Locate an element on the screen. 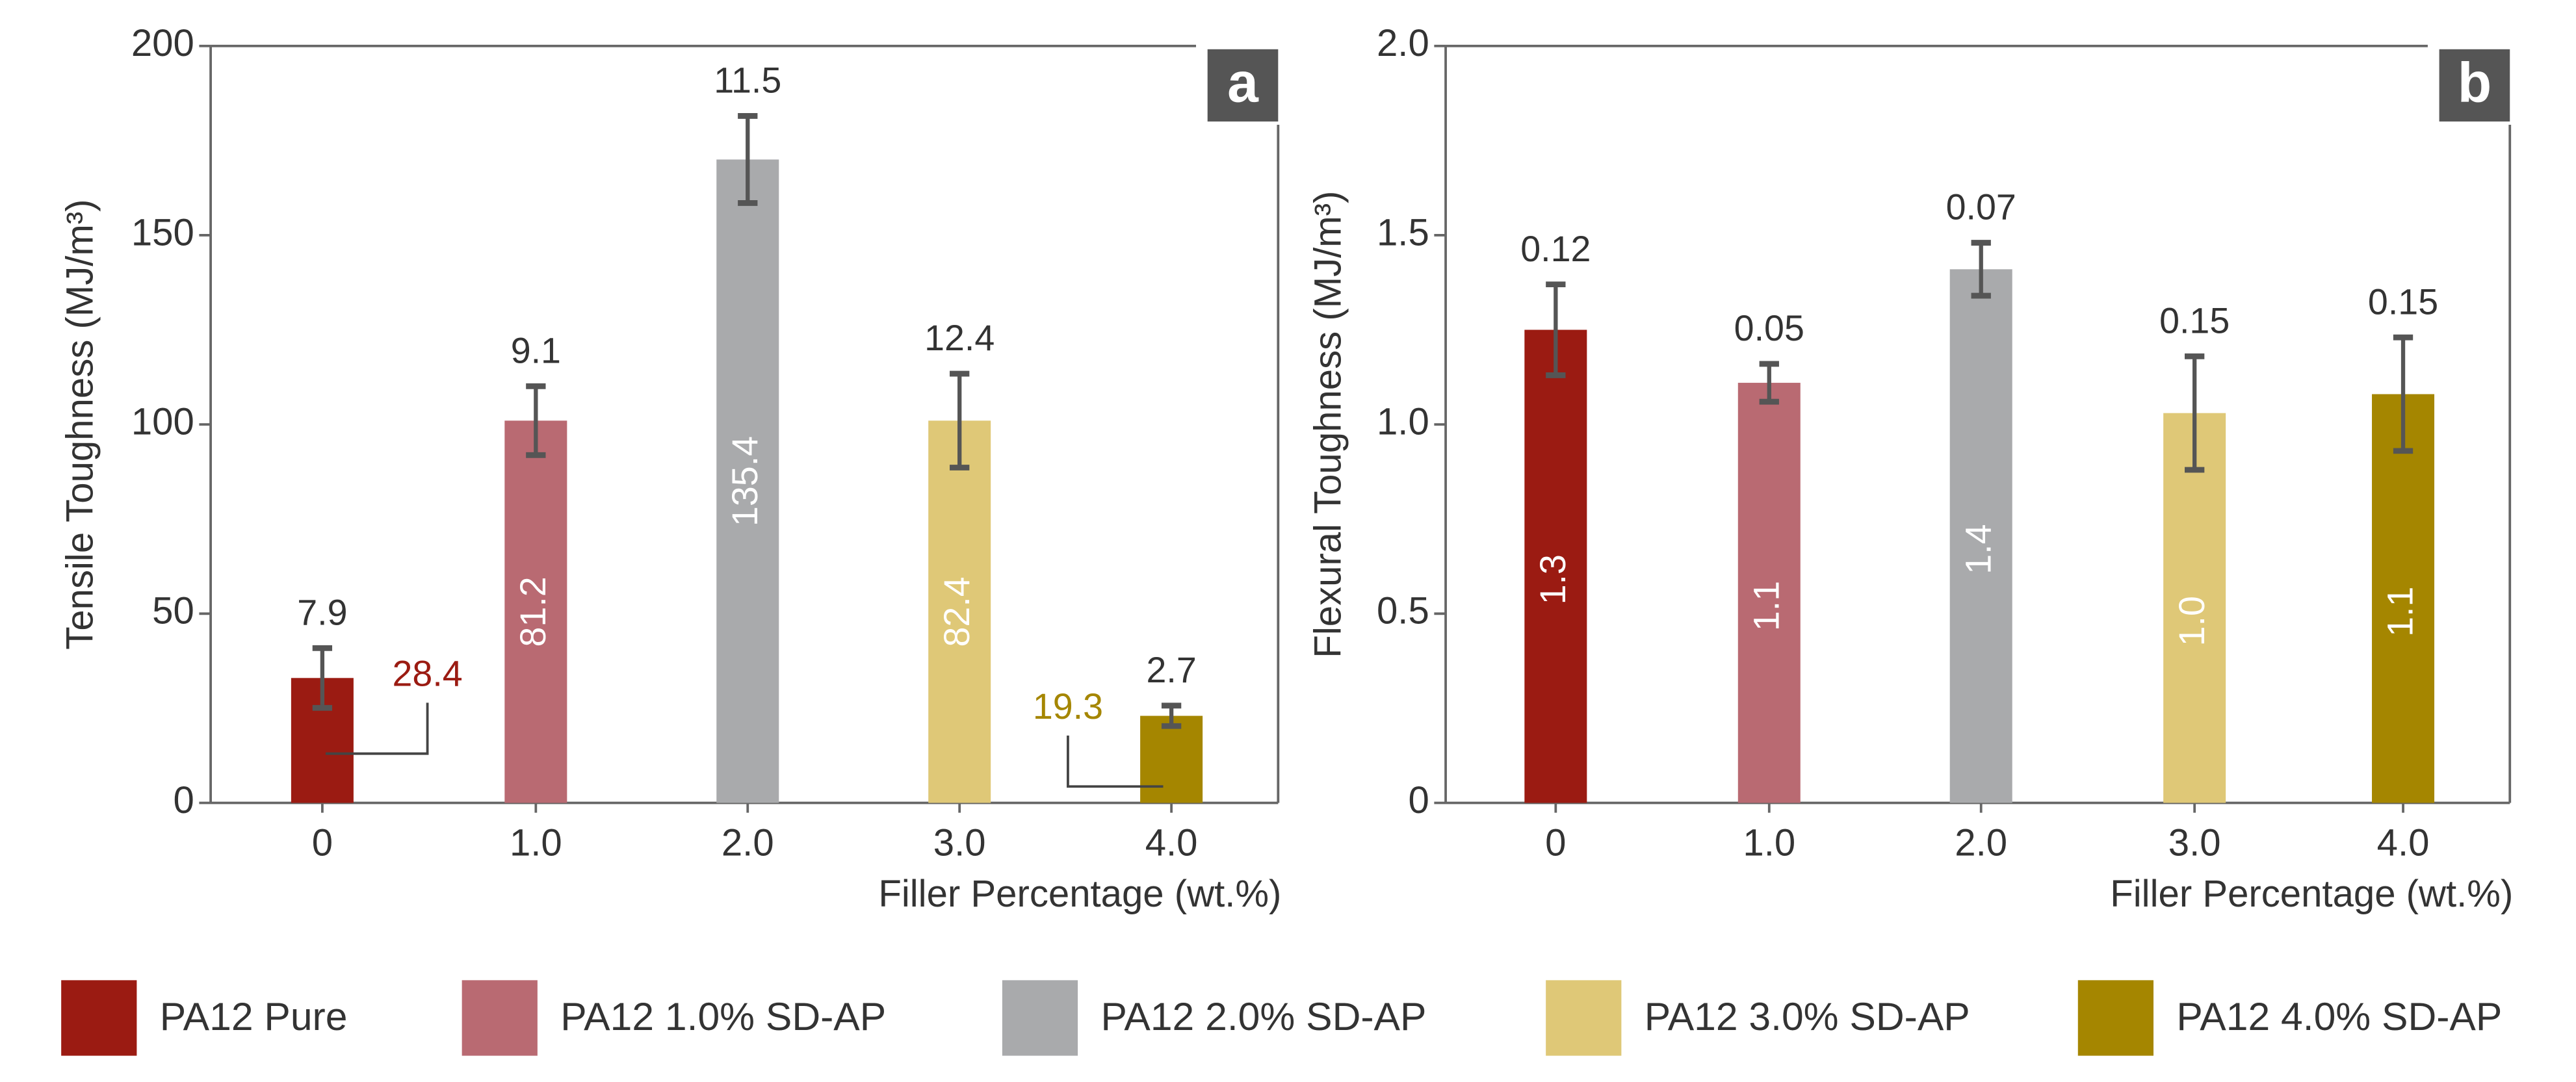  error-label: 11.5 is located at coordinates (747, 80).